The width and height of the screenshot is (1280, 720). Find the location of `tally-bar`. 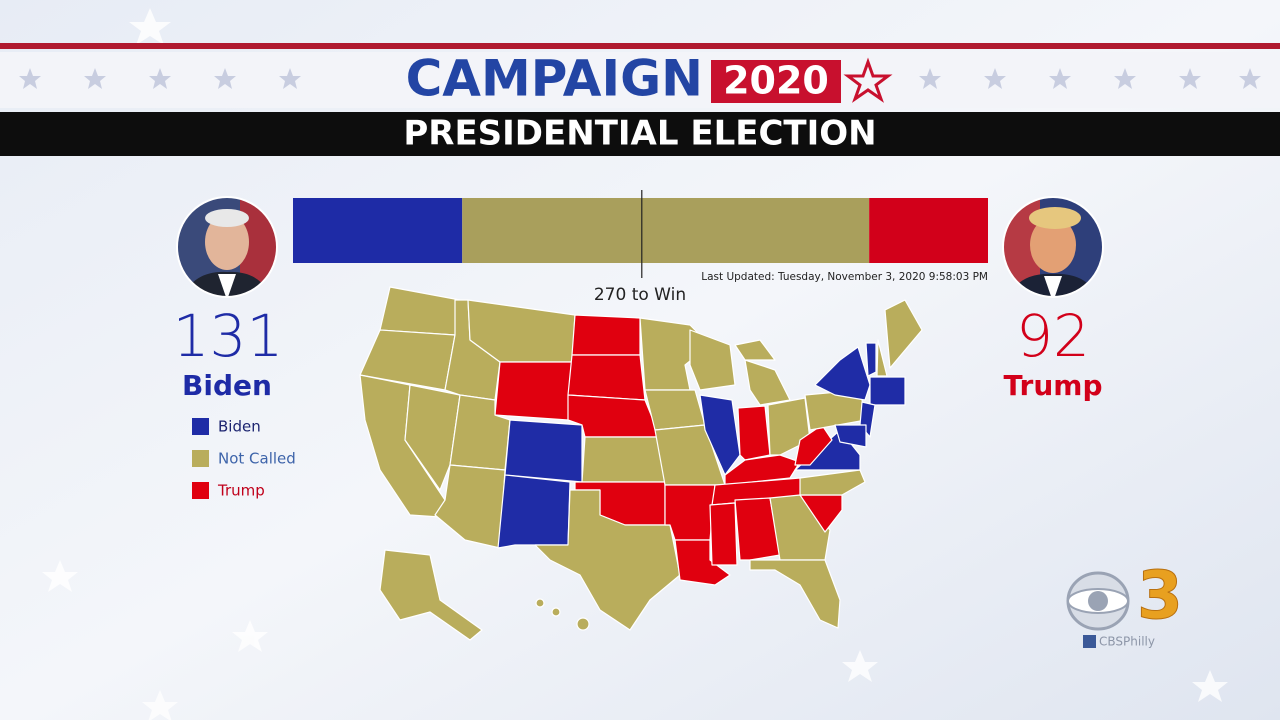

tally-bar is located at coordinates (640, 234).